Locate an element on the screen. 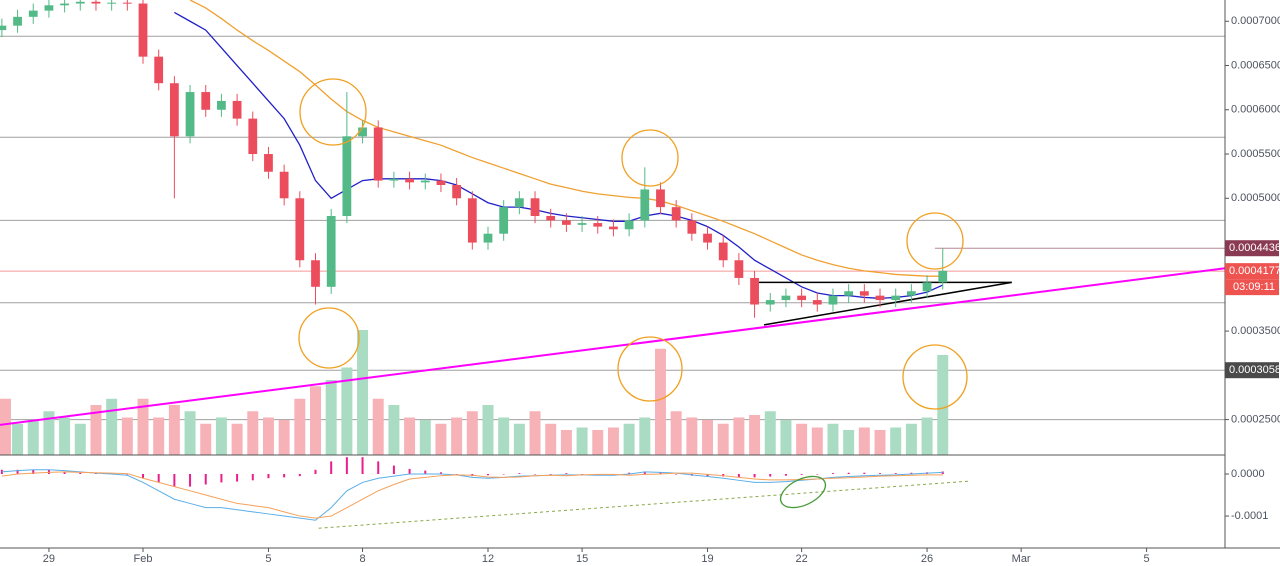 Image resolution: width=1280 pixels, height=566 pixels. highlight-ellipse is located at coordinates (803, 492).